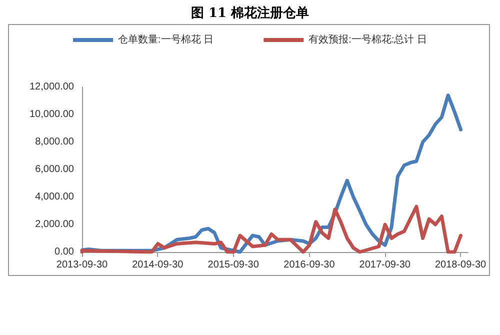 The width and height of the screenshot is (500, 335). I want to click on x-tick-label: 2016-09-30, so click(310, 265).